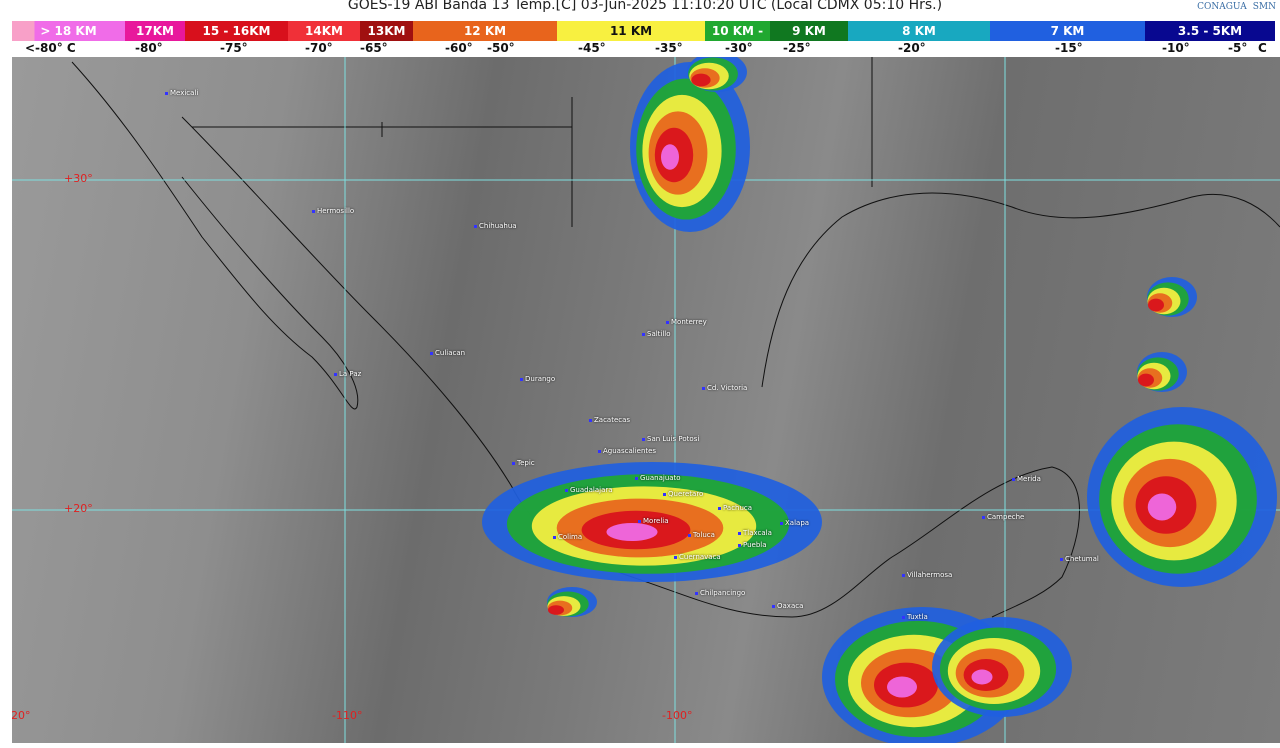  I want to click on city-label: Saltillo, so click(656, 334).